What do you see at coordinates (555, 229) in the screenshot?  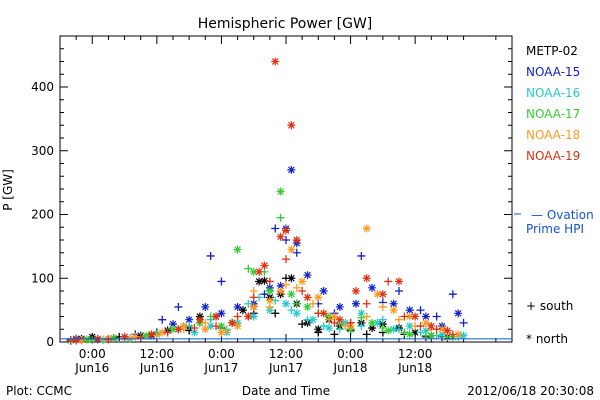 I see `legend-ovation-line2: Prime HPI` at bounding box center [555, 229].